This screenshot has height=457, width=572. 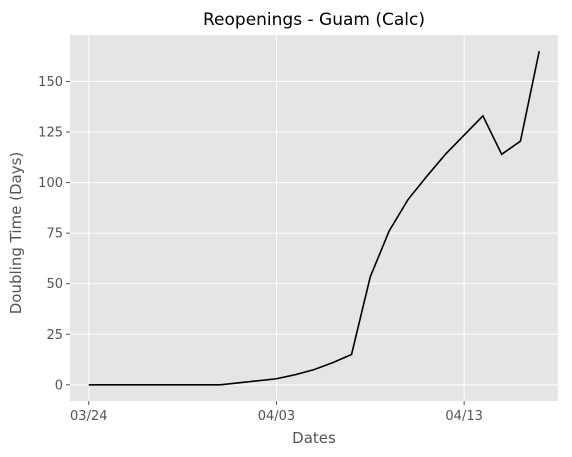 What do you see at coordinates (463, 416) in the screenshot?
I see `x-tick-label: 04/13` at bounding box center [463, 416].